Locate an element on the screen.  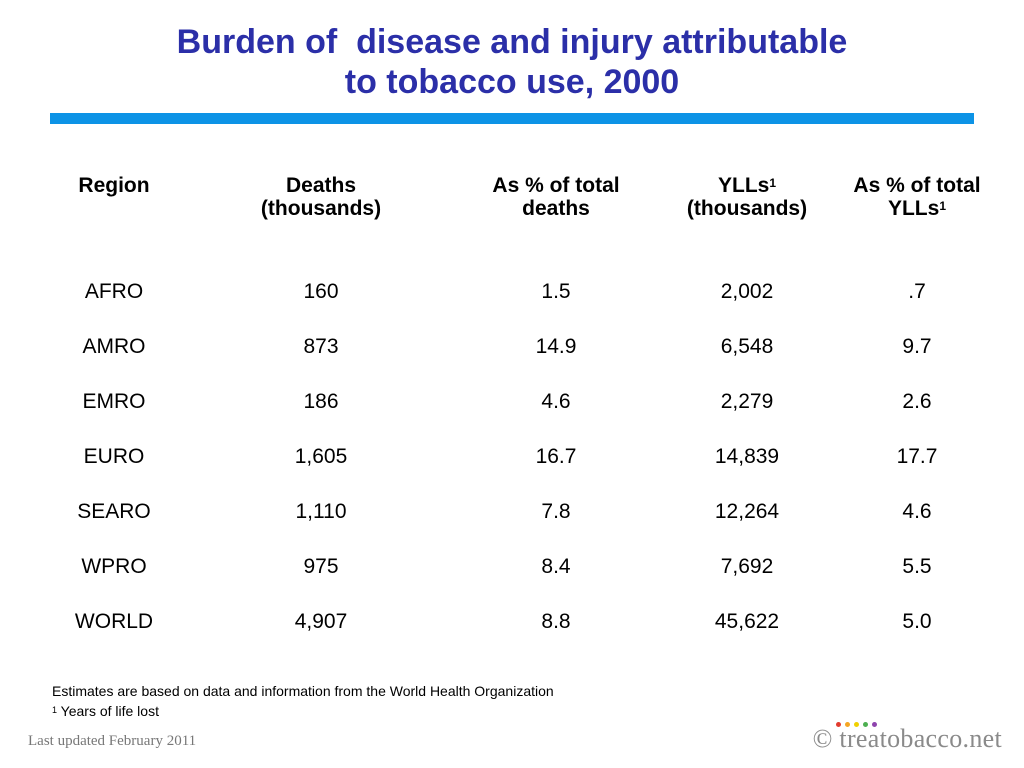
last-updated: Last updated February 2011 is located at coordinates (112, 741).